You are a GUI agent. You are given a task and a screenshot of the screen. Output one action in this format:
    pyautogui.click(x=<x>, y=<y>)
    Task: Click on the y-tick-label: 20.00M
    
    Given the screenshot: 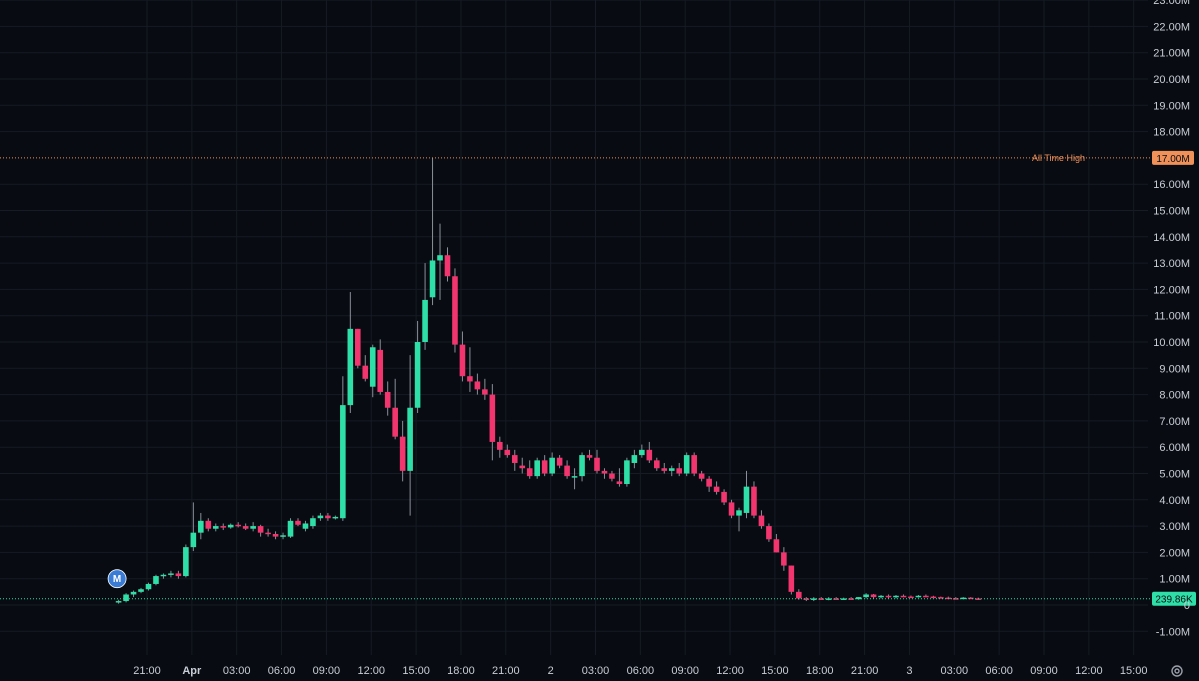 What is the action you would take?
    pyautogui.click(x=1171, y=80)
    